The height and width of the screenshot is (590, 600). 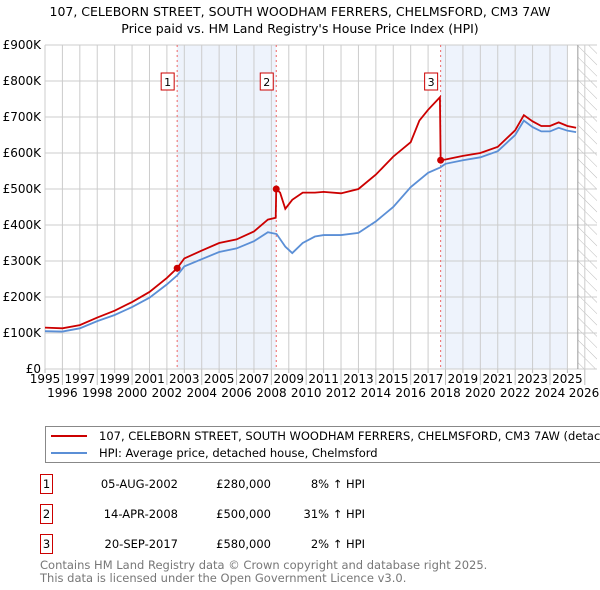 What do you see at coordinates (243, 544) in the screenshot?
I see `sale-price: £580,000` at bounding box center [243, 544].